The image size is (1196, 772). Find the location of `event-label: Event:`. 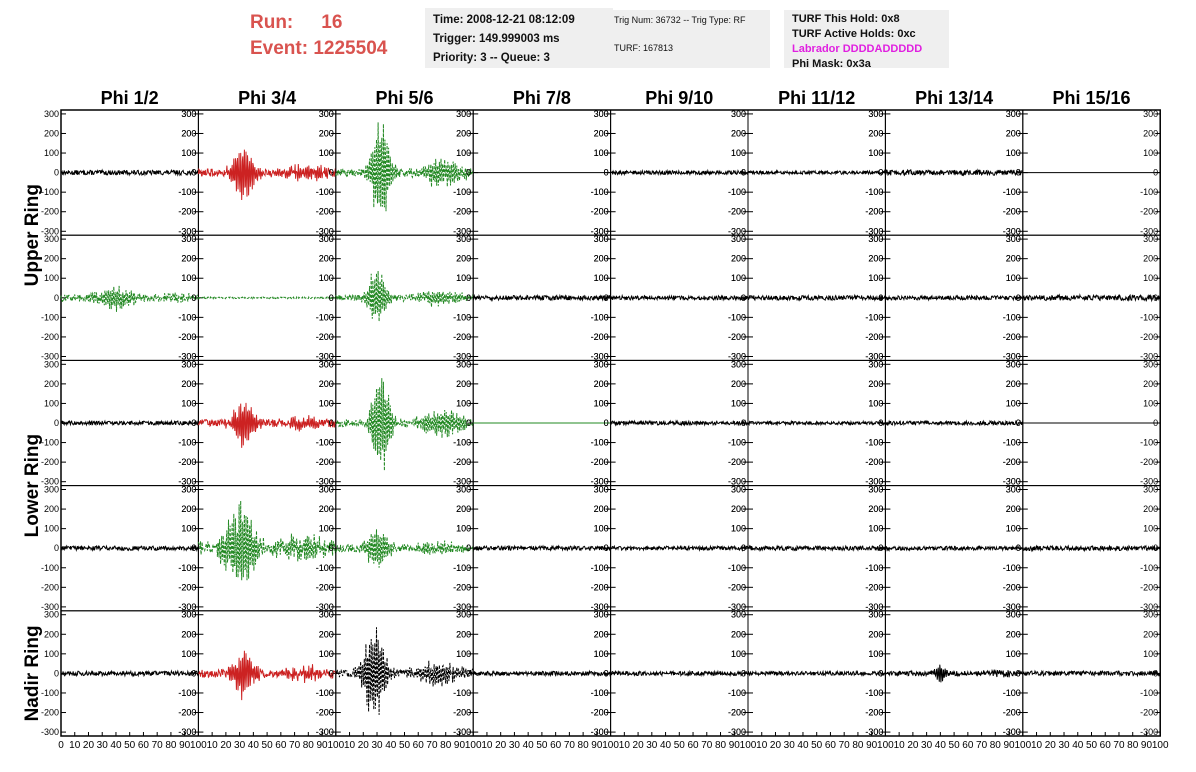

event-label: Event: is located at coordinates (279, 48).